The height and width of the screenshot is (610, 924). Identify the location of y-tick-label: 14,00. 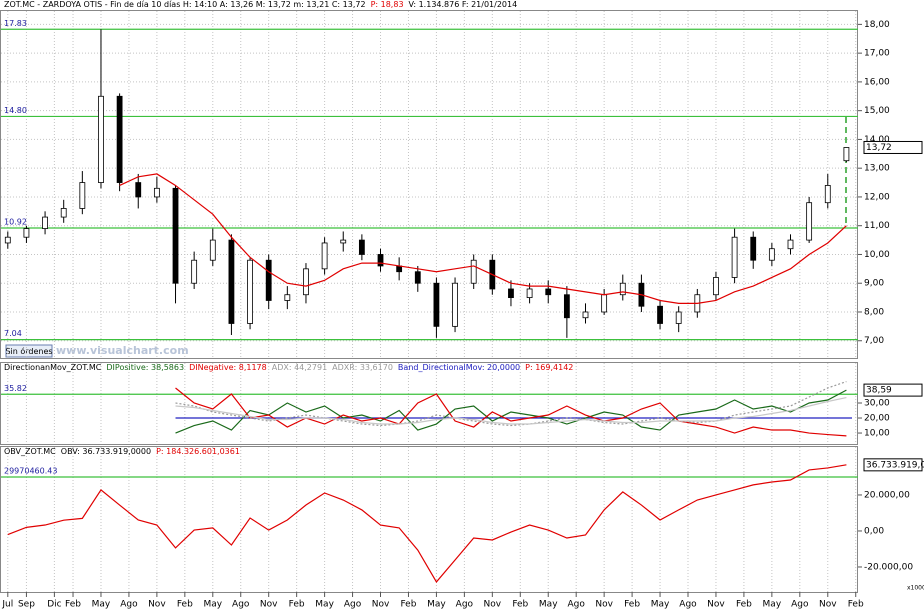
(877, 140).